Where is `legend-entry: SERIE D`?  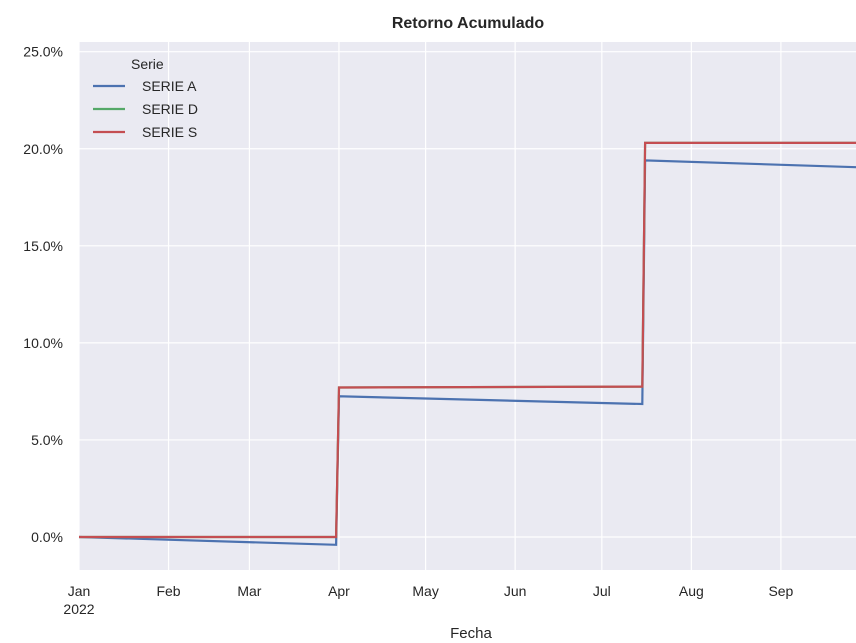
legend-entry: SERIE D is located at coordinates (170, 109).